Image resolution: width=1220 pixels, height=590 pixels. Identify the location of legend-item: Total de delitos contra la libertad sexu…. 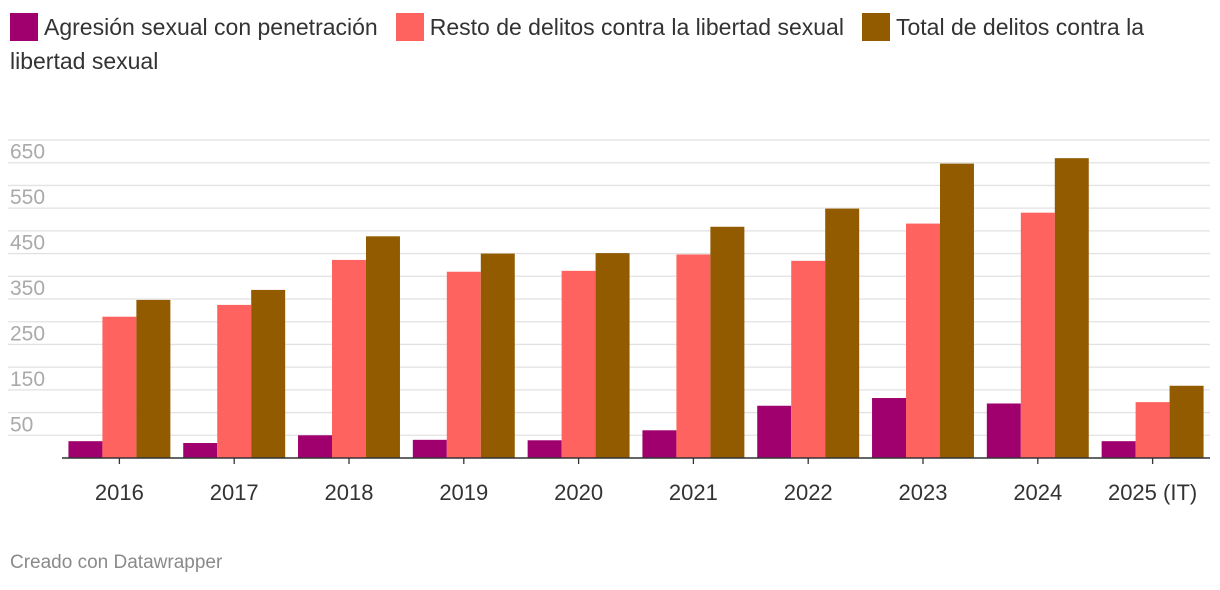
(577, 43).